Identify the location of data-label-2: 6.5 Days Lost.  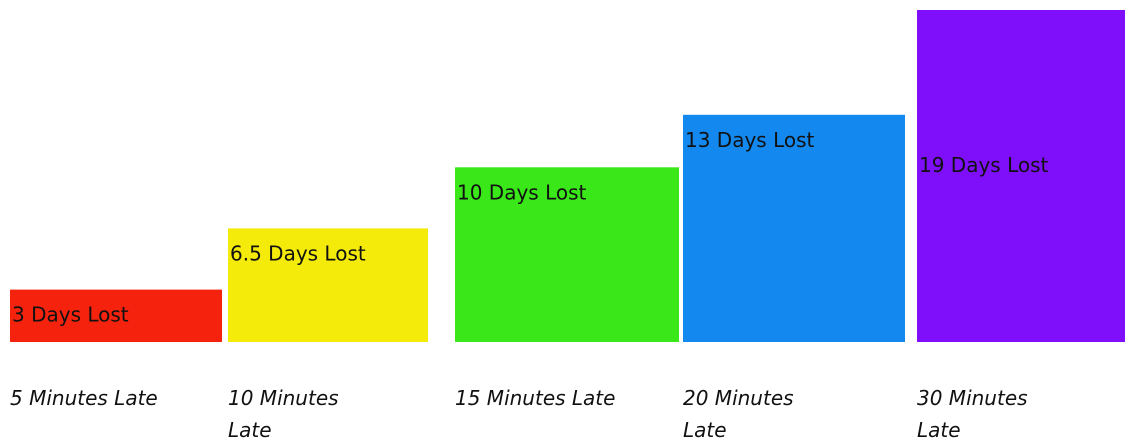
(298, 253).